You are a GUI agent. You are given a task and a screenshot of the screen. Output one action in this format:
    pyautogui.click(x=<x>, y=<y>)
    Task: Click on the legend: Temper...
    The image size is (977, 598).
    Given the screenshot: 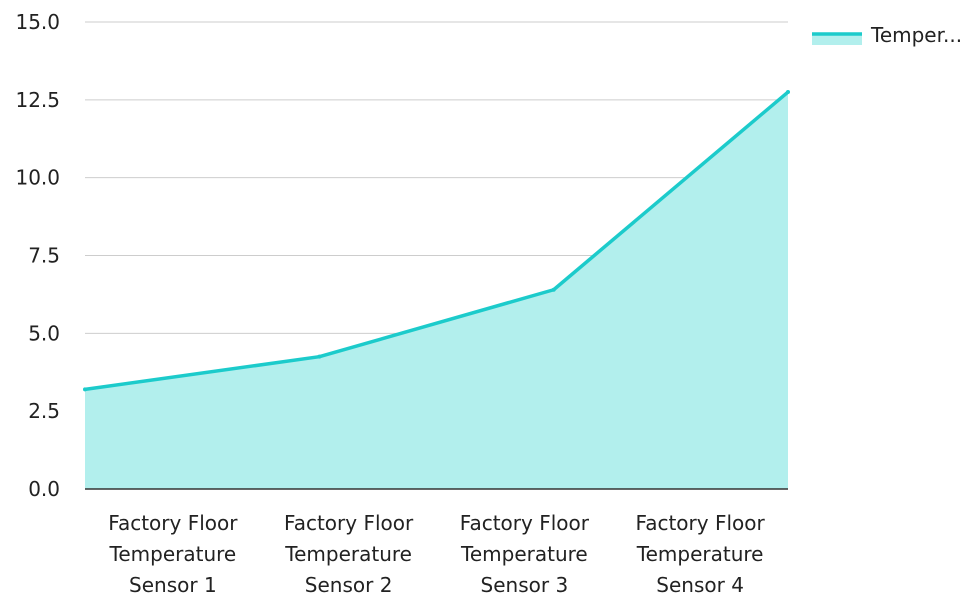 What is the action you would take?
    pyautogui.click(x=887, y=35)
    